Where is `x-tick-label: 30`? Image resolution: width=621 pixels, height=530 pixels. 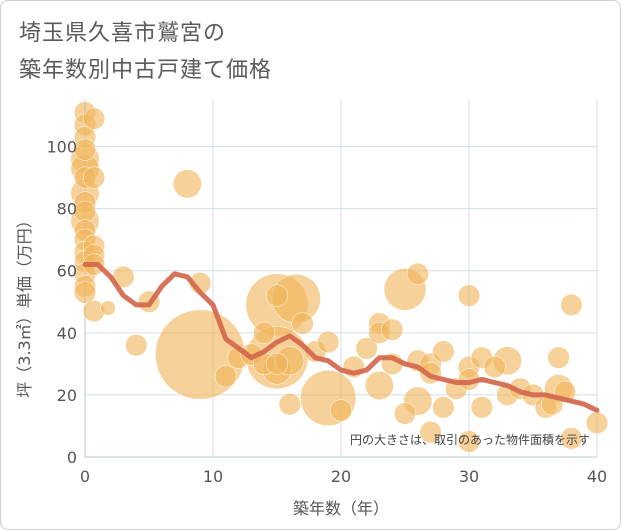
x-tick-label: 30 is located at coordinates (469, 476).